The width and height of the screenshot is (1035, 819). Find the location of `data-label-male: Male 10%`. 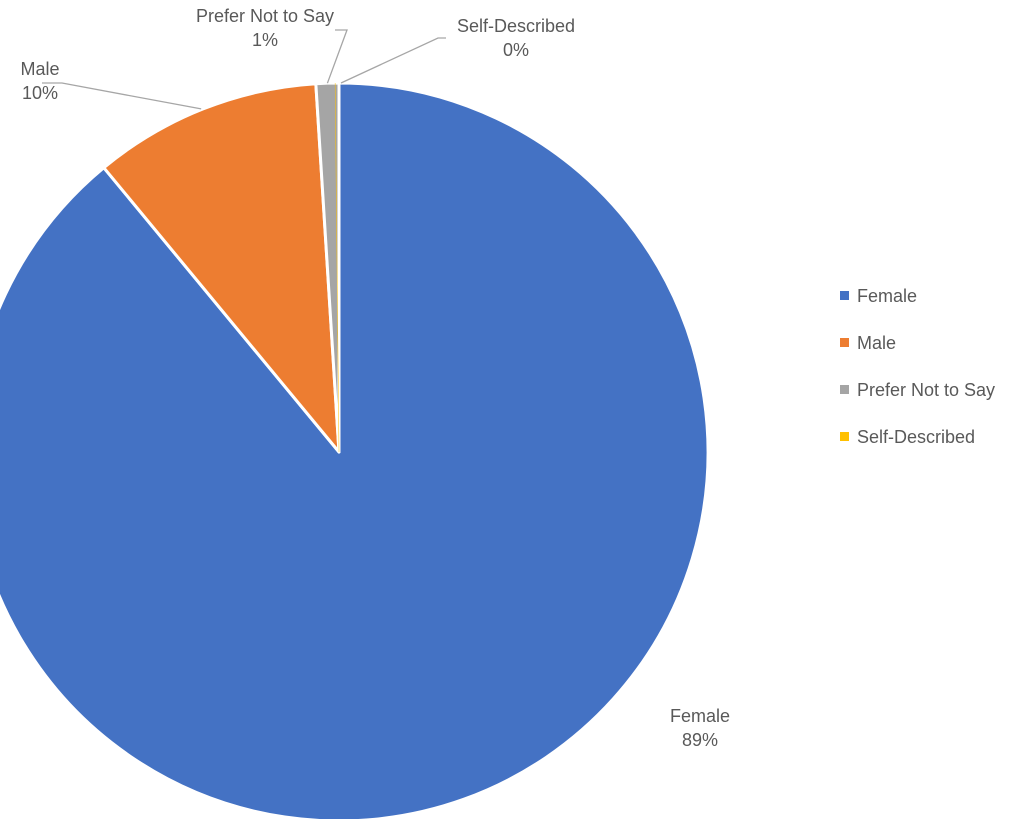

data-label-male: Male 10% is located at coordinates (39, 81).